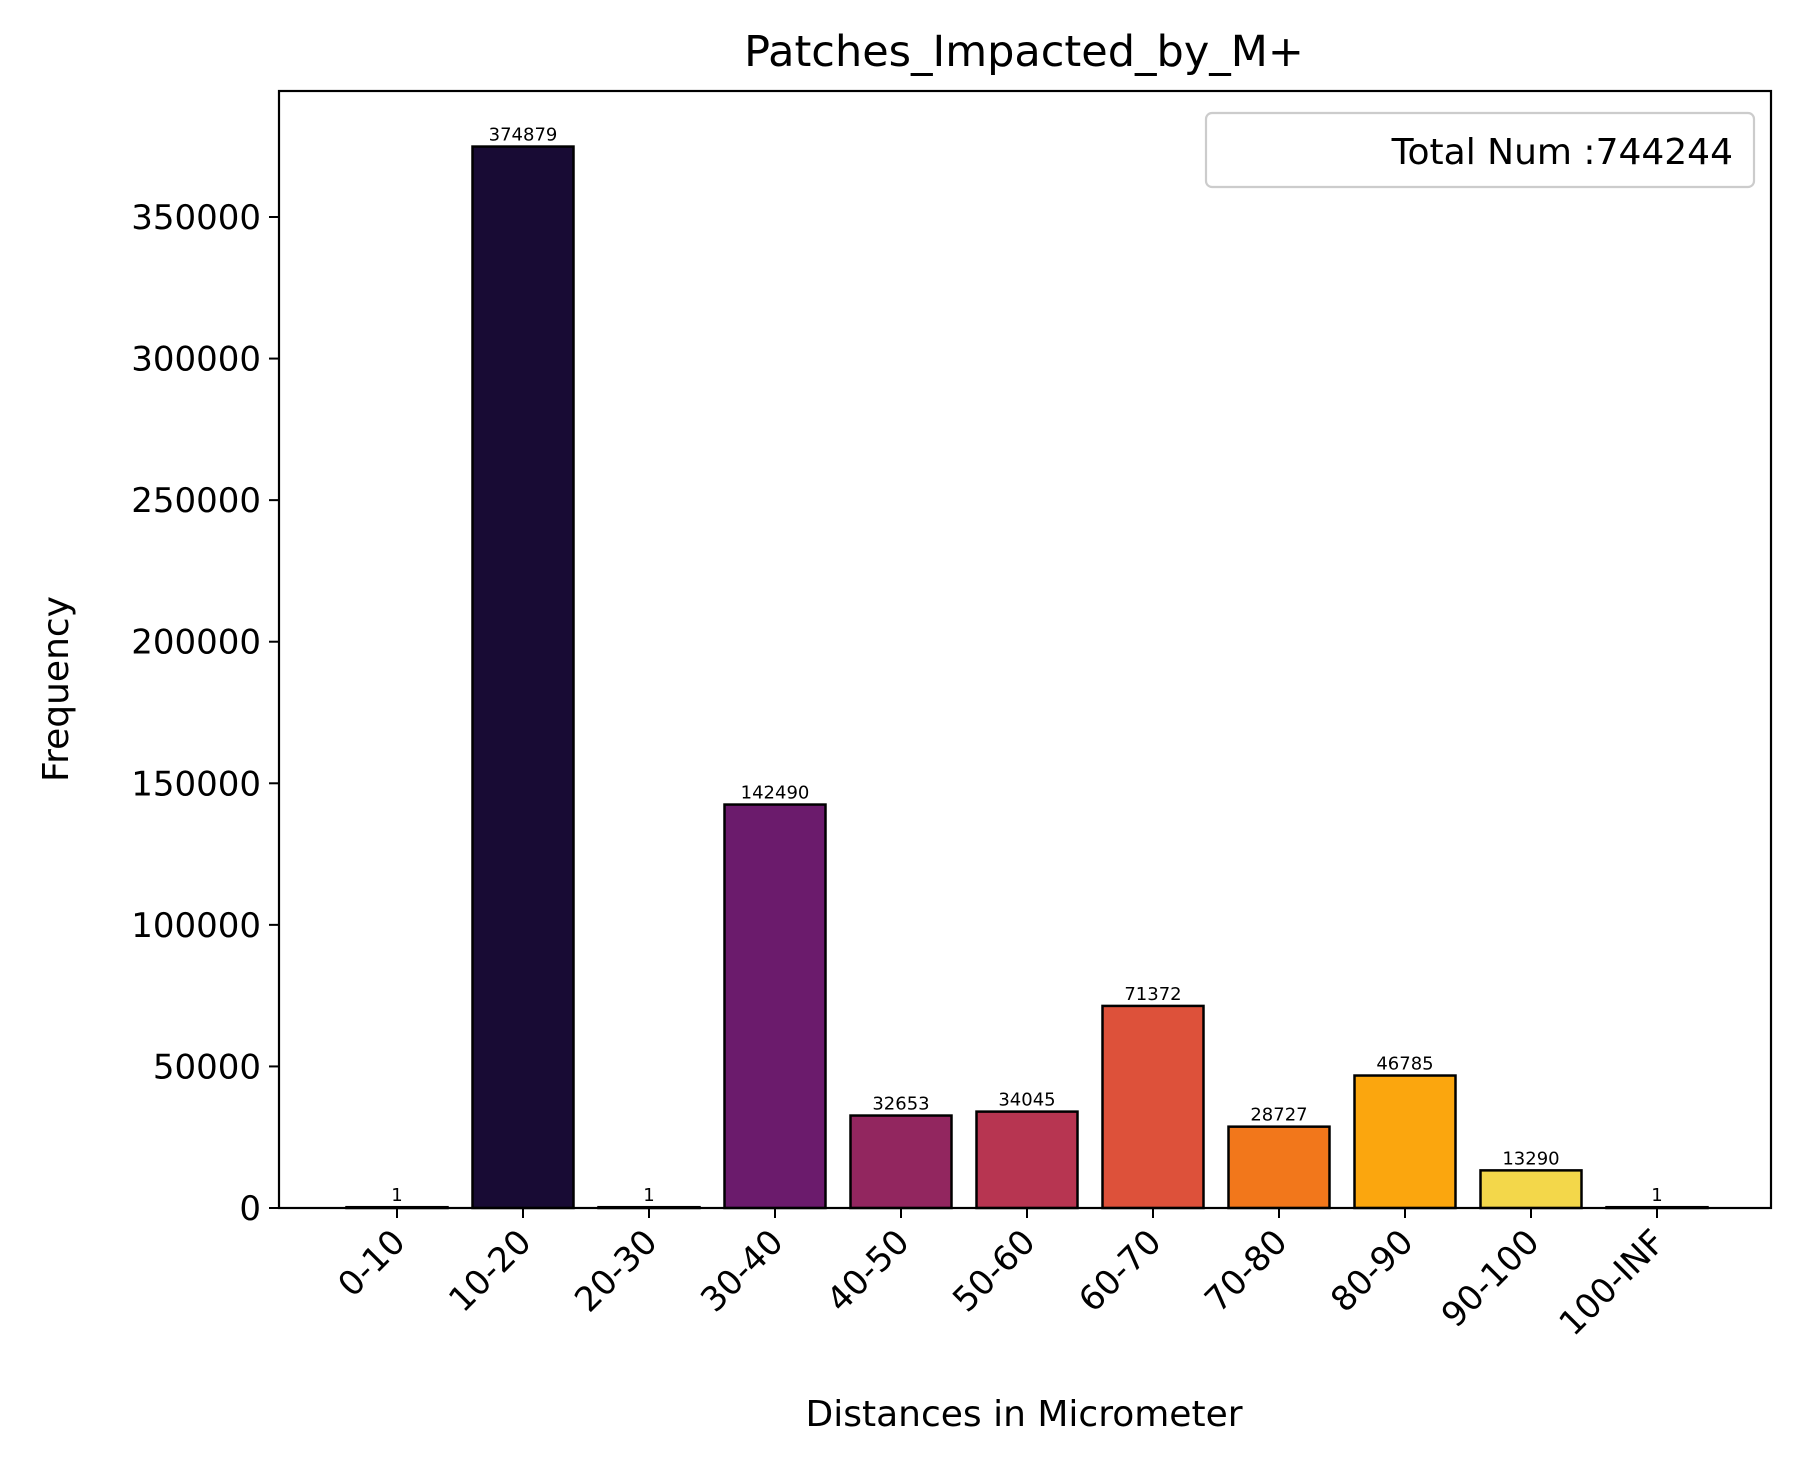 The image size is (1794, 1463). What do you see at coordinates (775, 793) in the screenshot?
I see `value-label-30-40: 142490` at bounding box center [775, 793].